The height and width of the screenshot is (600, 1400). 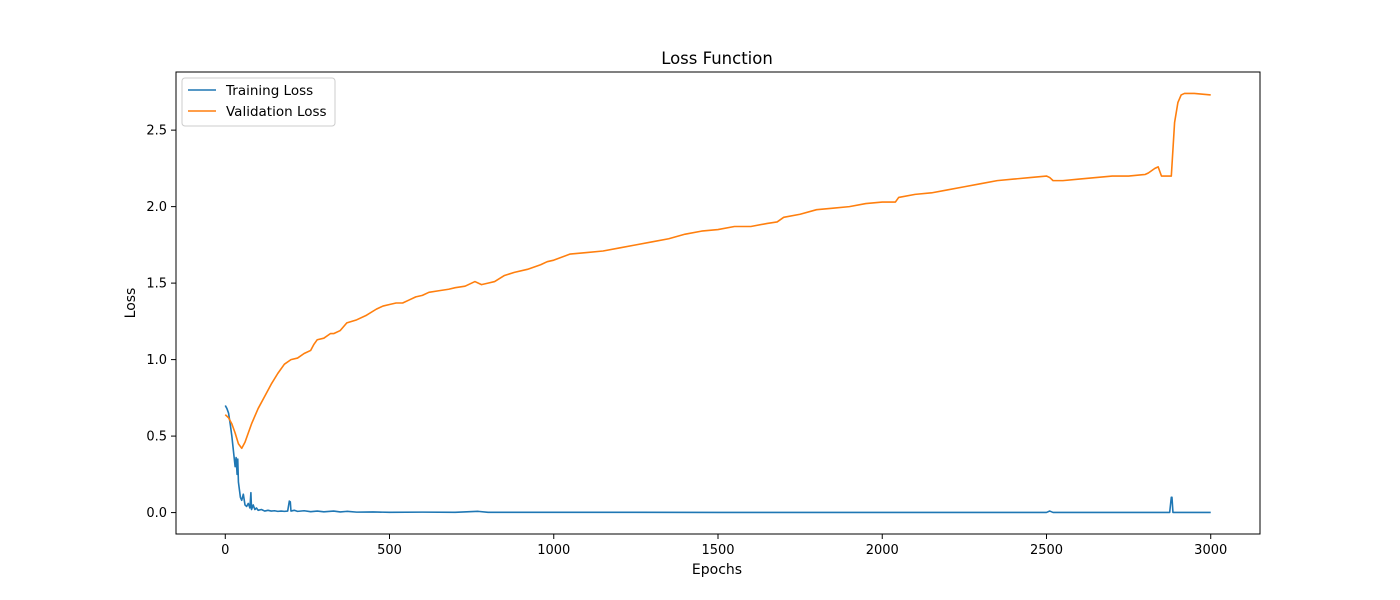 I want to click on series-line-training-loss, so click(x=717, y=459).